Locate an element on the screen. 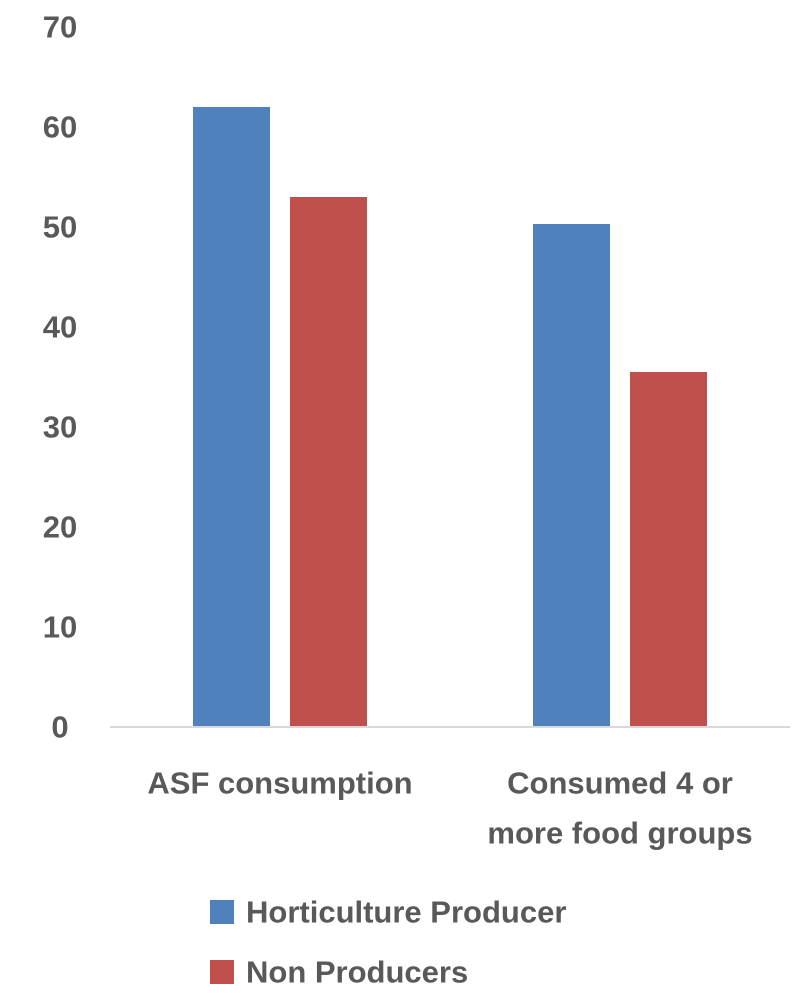 The image size is (792, 993). y-tick-label: 40 is located at coordinates (60, 327).